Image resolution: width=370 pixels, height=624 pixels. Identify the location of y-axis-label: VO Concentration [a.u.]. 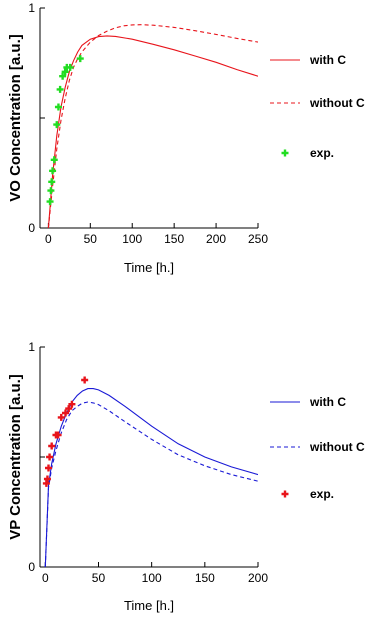
(15, 118).